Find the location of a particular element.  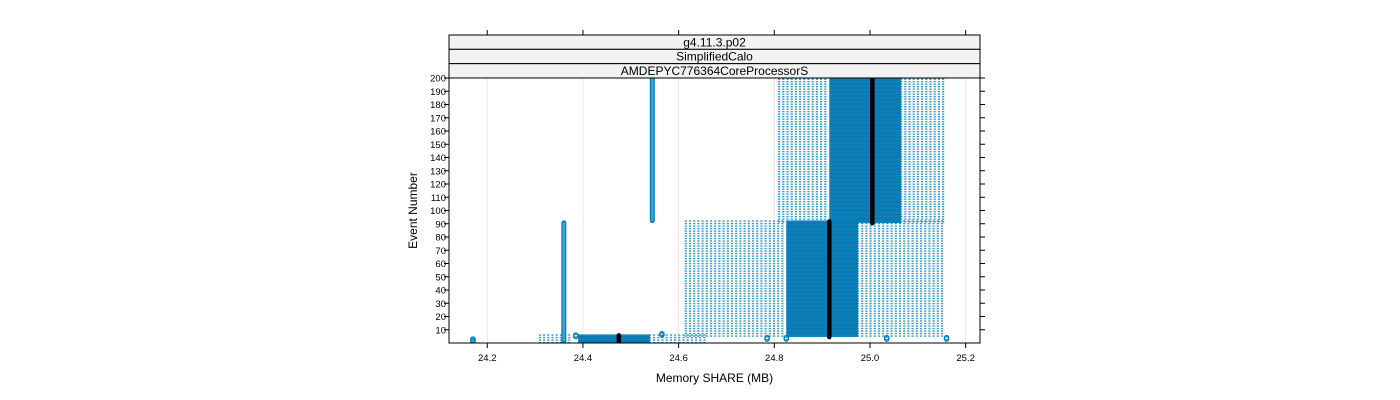

x-tick-label-4: 25.0 is located at coordinates (870, 358).